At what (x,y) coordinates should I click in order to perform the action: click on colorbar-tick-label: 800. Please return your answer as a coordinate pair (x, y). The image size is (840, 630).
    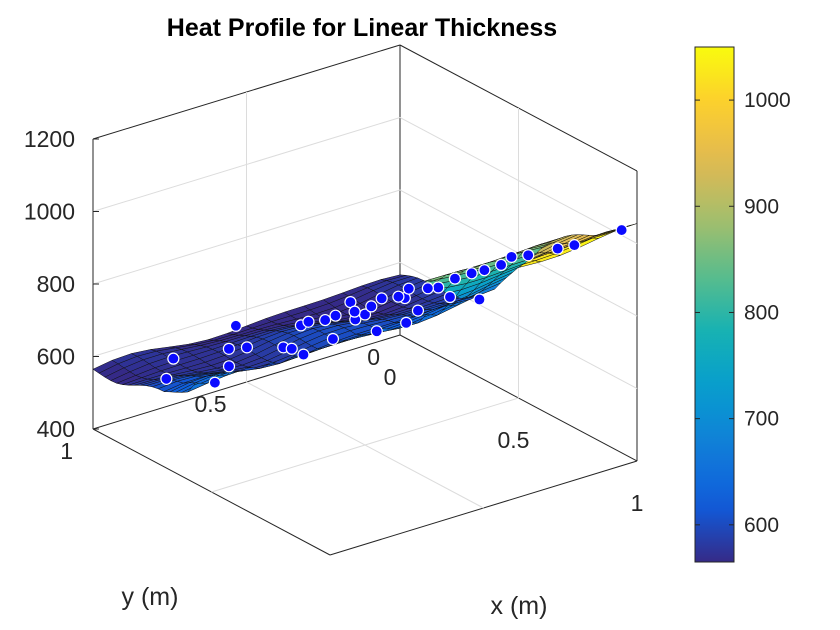
    Looking at the image, I should click on (761, 312).